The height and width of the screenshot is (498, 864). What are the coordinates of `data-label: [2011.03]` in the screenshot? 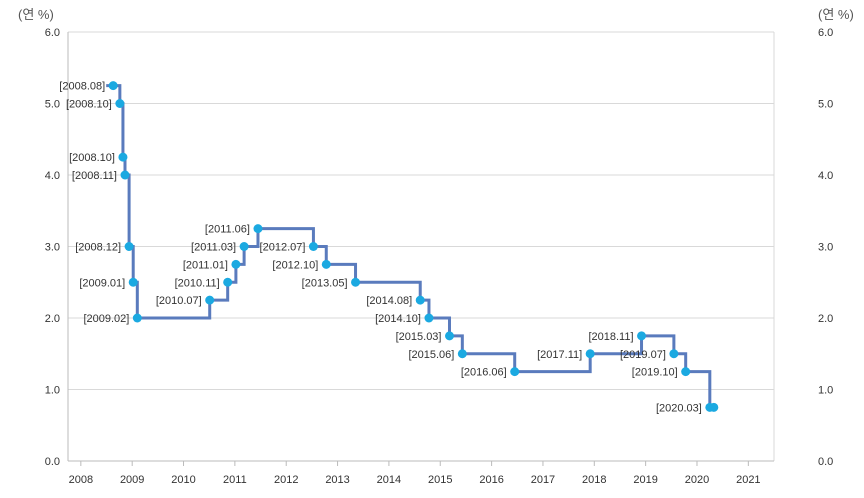 It's located at (213, 248).